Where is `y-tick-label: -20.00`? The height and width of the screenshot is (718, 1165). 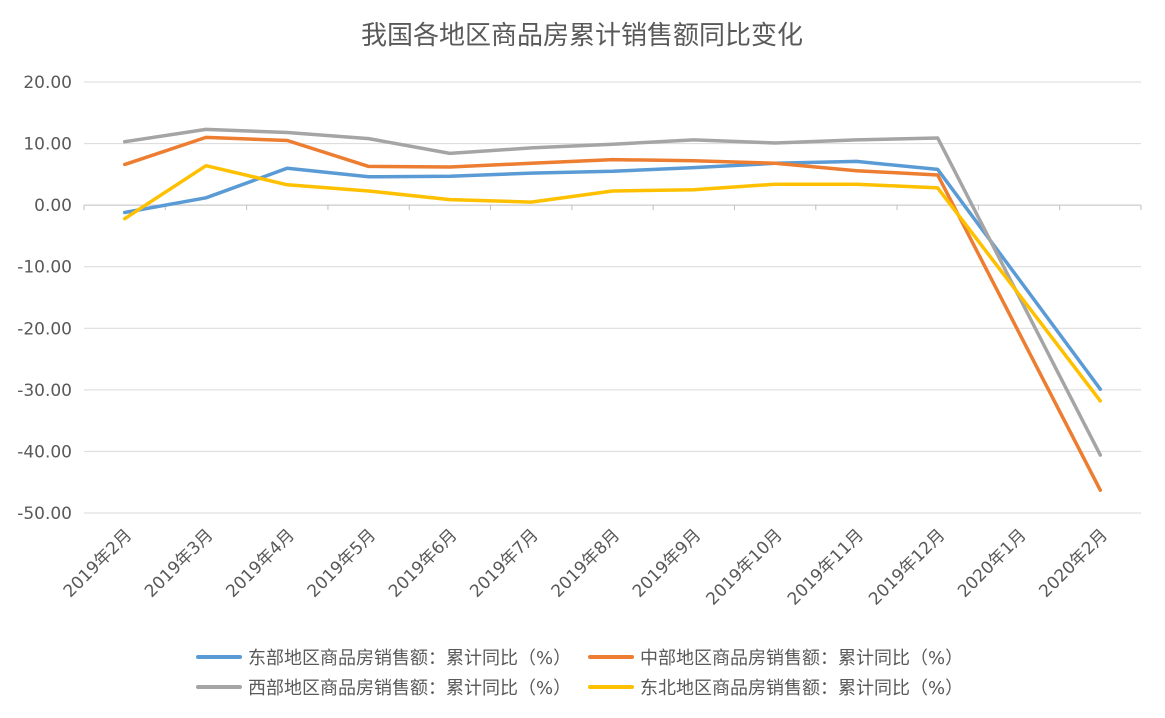
y-tick-label: -20.00 is located at coordinates (44, 329).